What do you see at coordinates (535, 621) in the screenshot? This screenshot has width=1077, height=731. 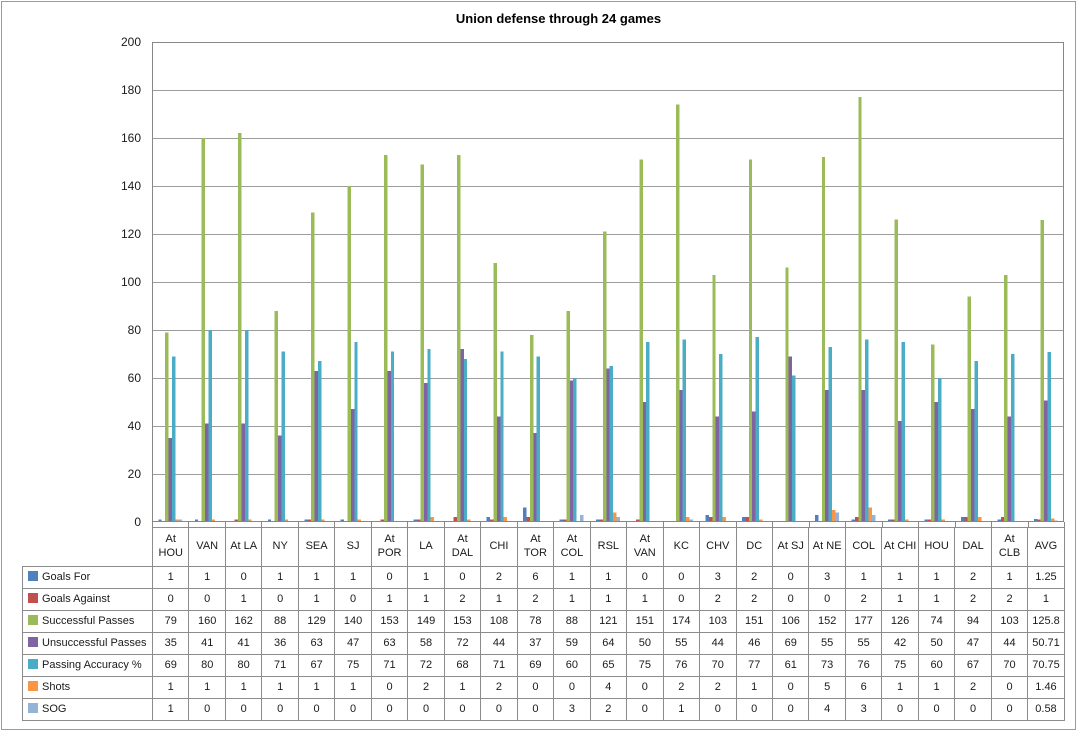 I see `table-cell: 78` at bounding box center [535, 621].